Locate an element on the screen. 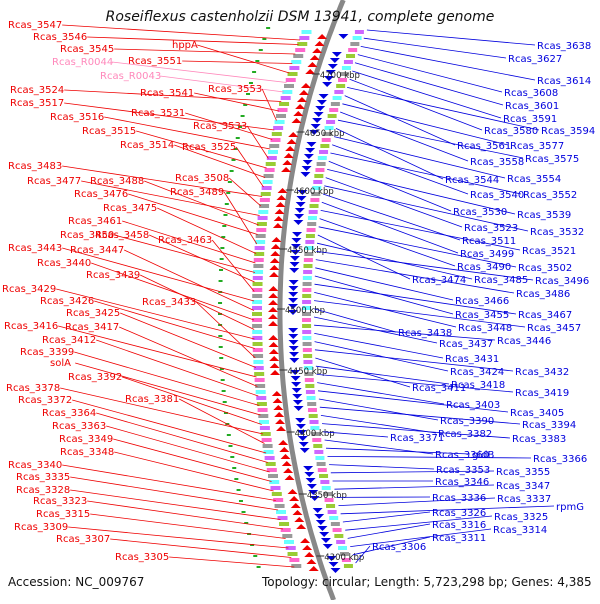  right-gene-label: Rcas_3438 is located at coordinates (425, 333).